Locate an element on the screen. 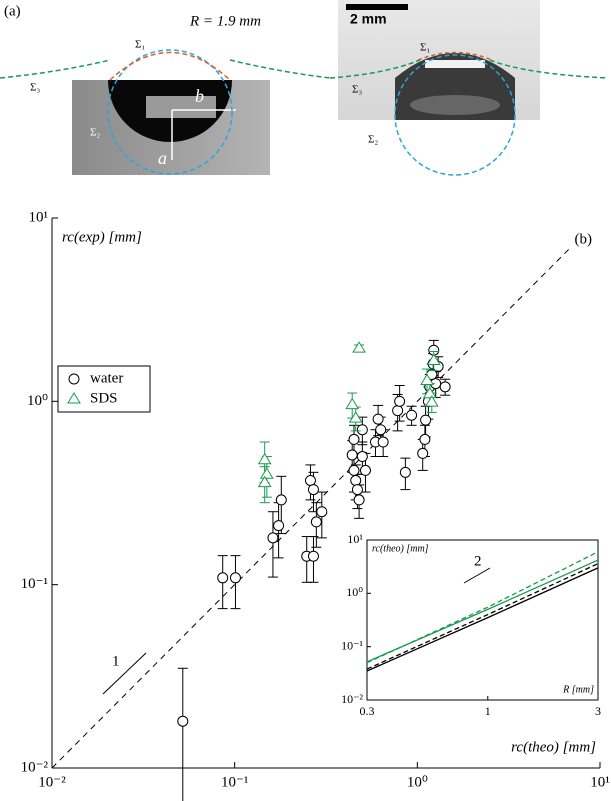 The width and height of the screenshot is (611, 801). x-tick-label: 1 is located at coordinates (488, 711).